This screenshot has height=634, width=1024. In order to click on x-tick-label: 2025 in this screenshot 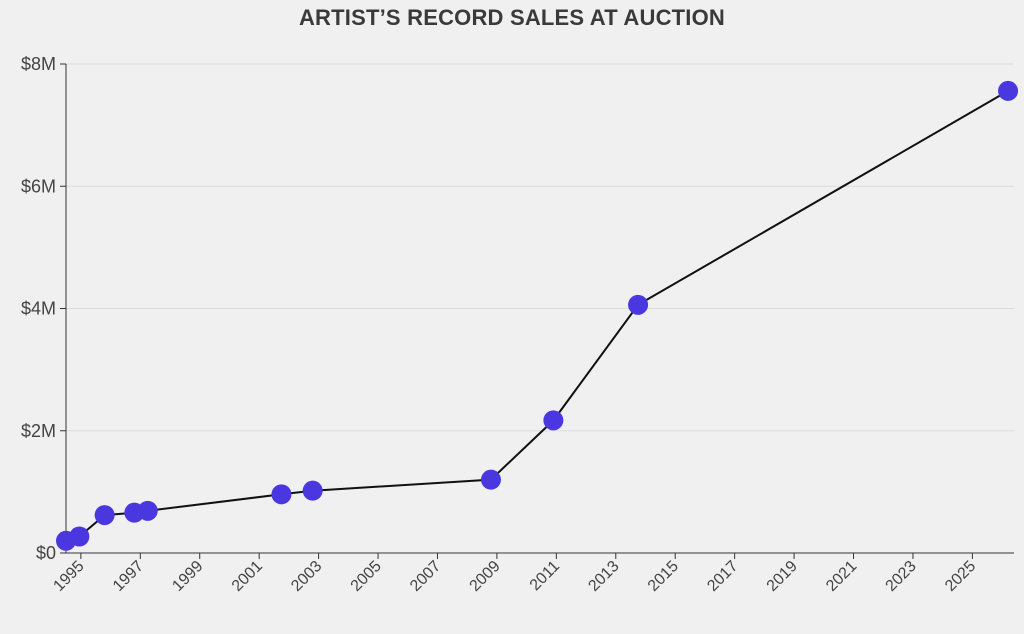, I will do `click(960, 576)`.